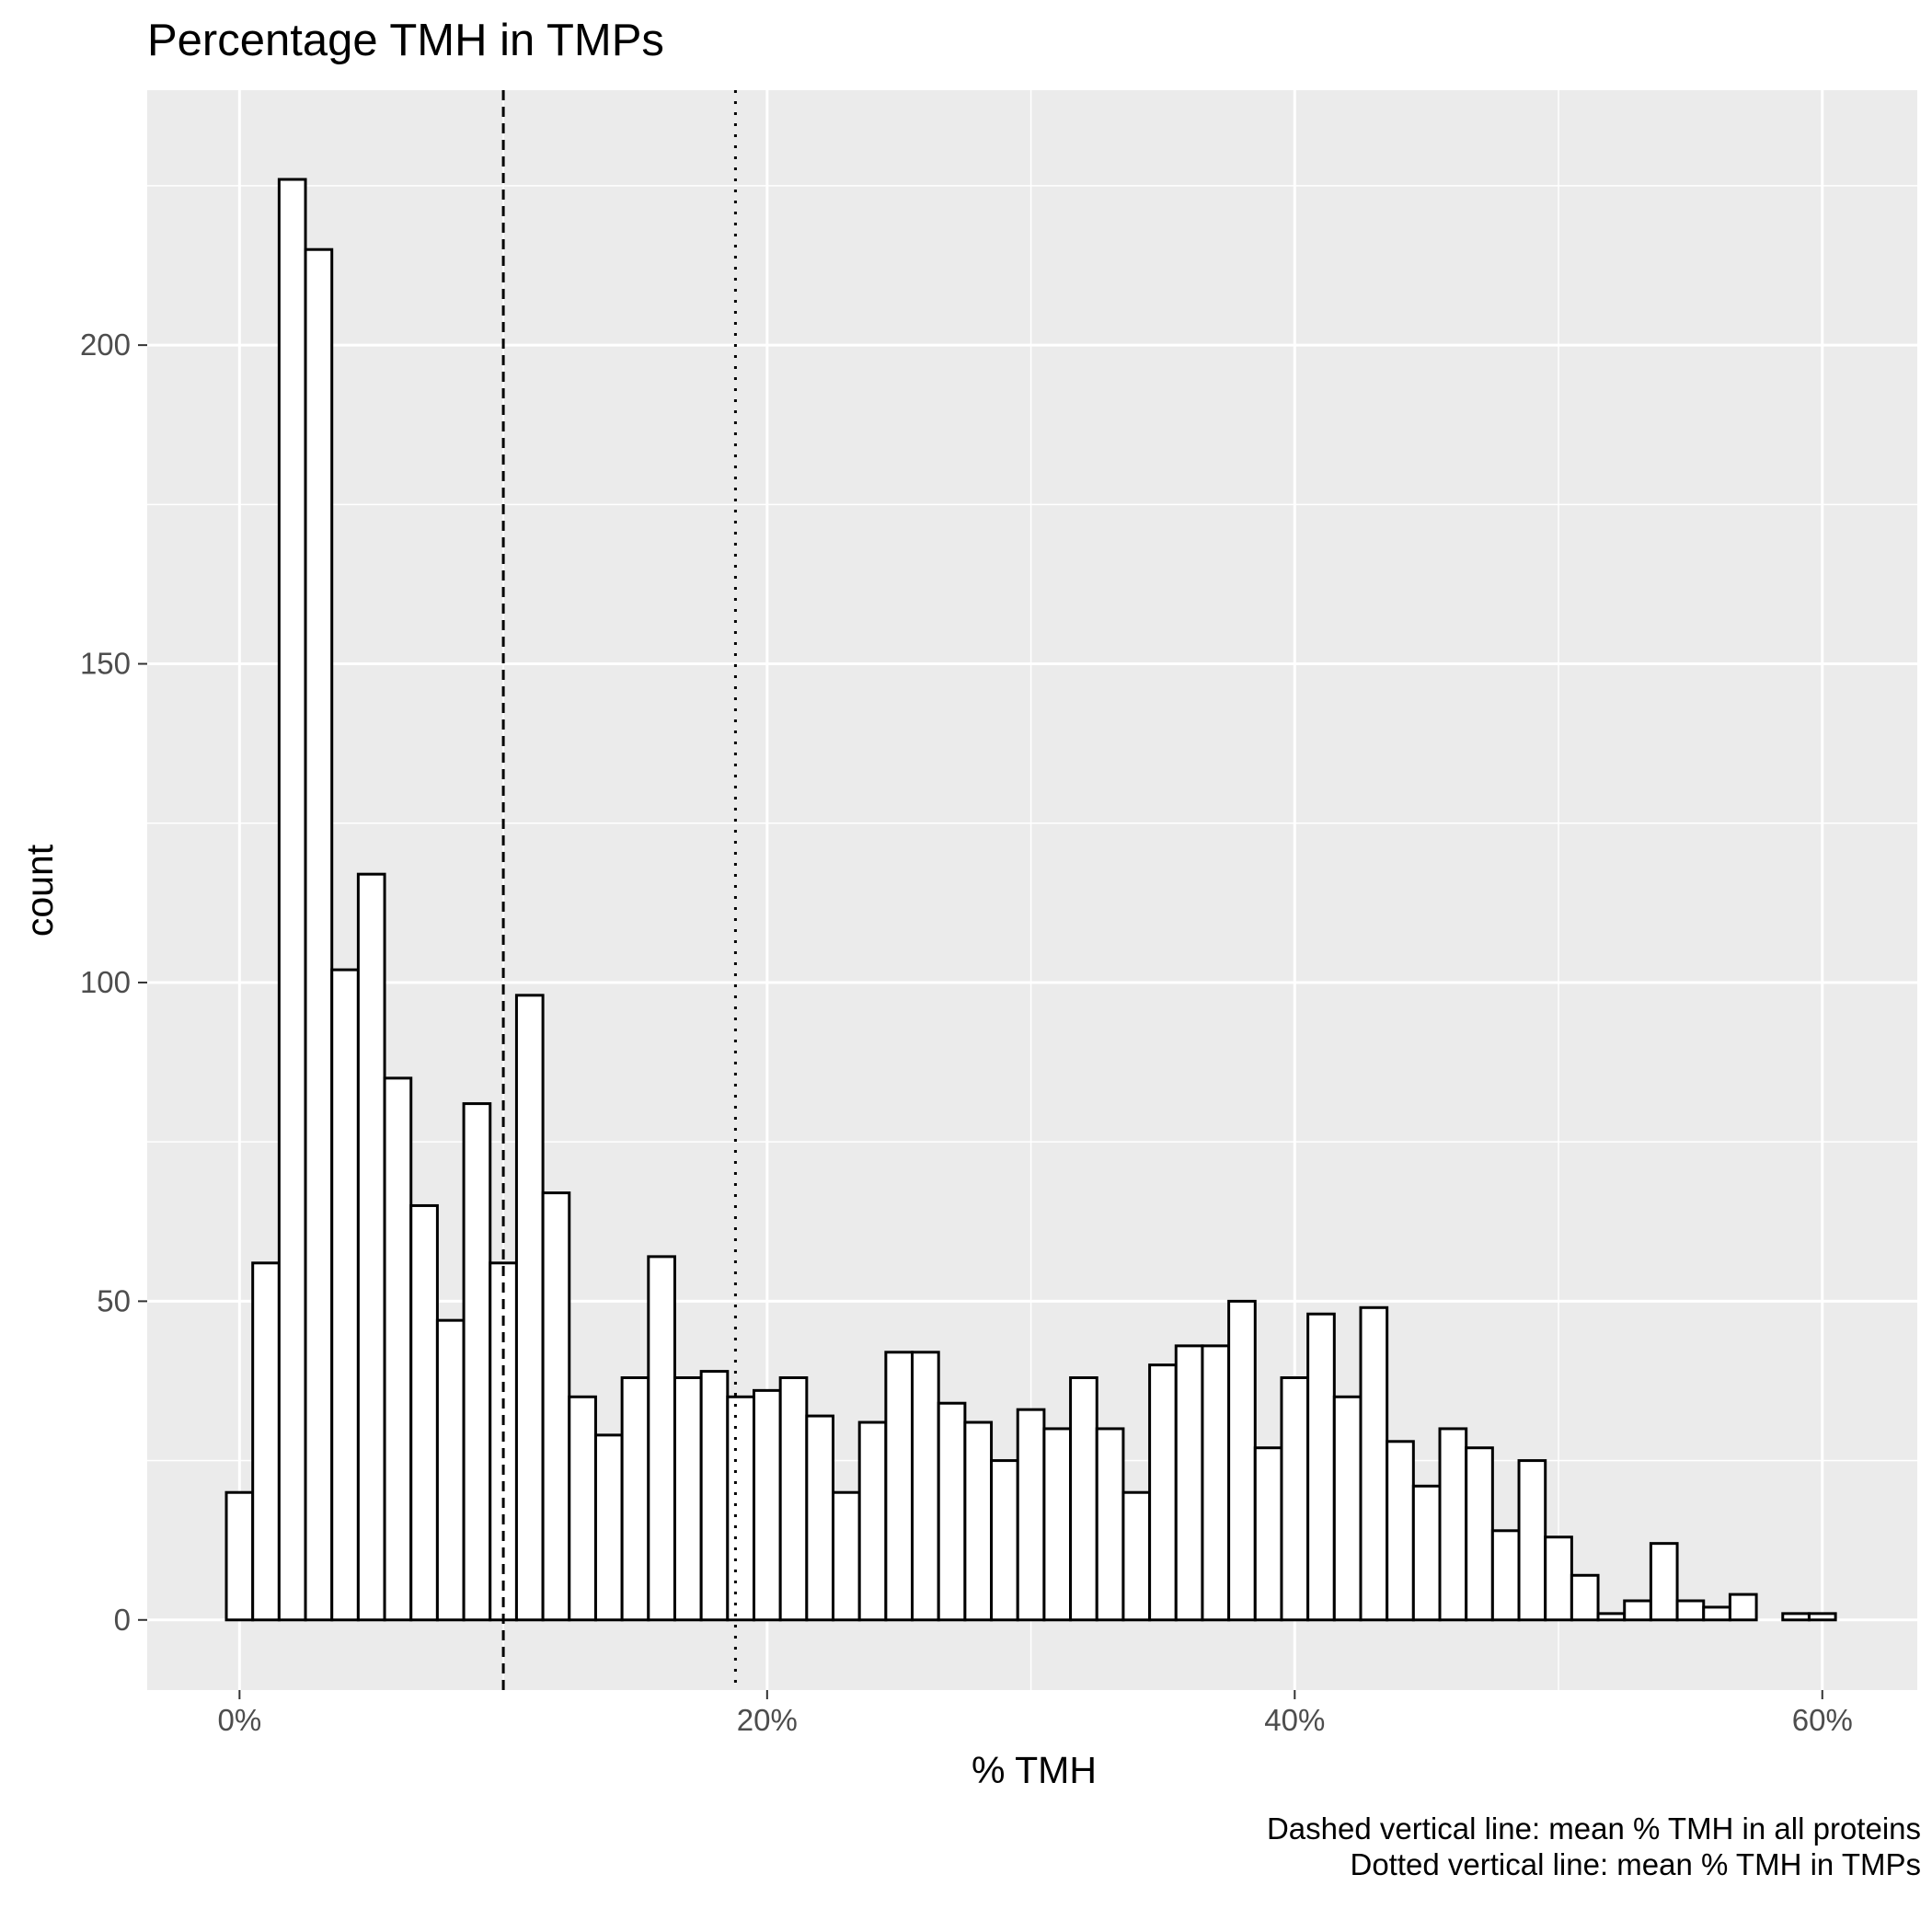  I want to click on mean-lines, so click(619, 890).